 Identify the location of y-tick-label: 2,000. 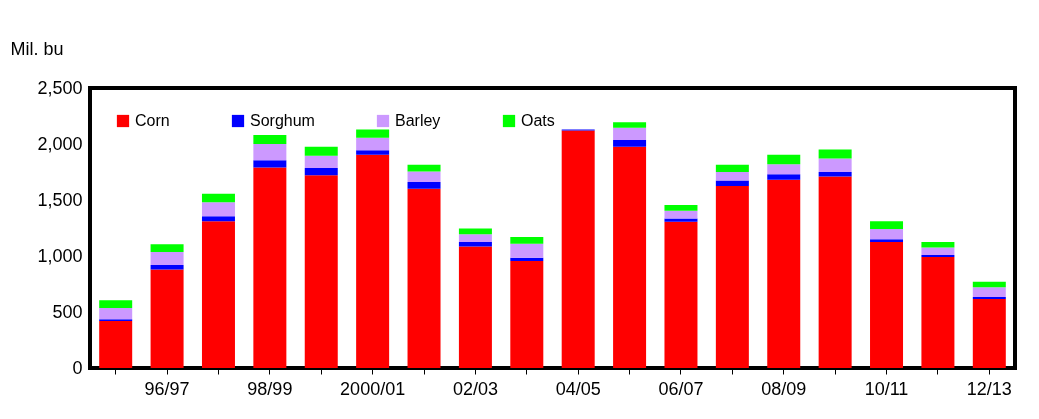
(60, 143).